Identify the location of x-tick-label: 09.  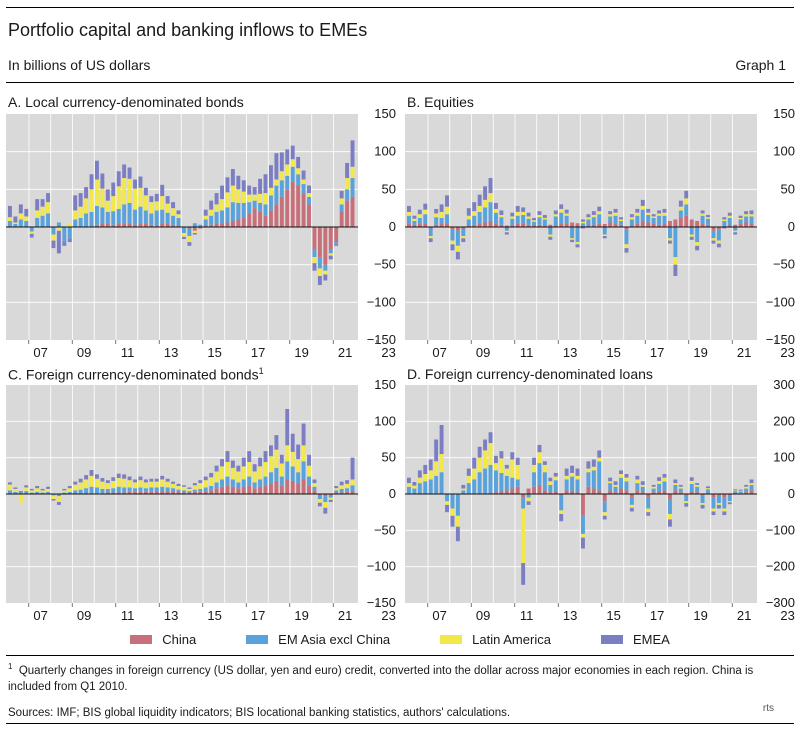
(483, 615).